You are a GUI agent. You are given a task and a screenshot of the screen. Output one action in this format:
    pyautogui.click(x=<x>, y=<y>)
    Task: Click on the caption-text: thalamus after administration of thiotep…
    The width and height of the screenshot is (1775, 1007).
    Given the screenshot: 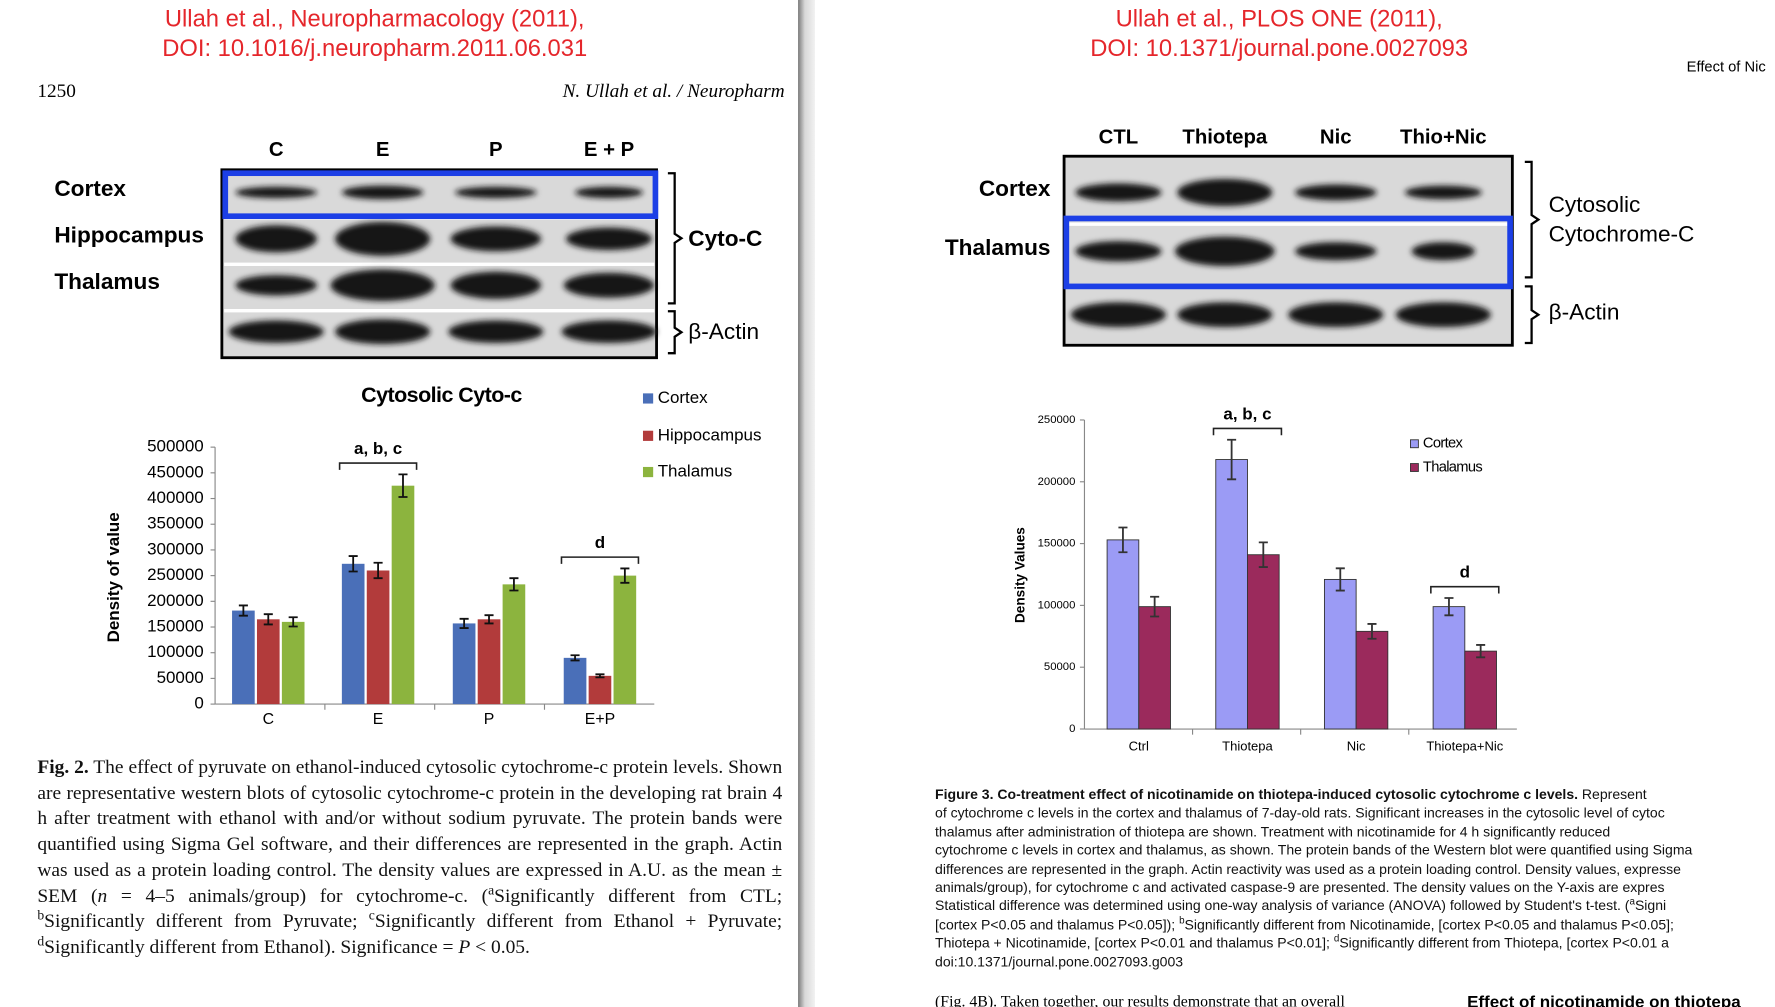 What is the action you would take?
    pyautogui.click(x=1273, y=831)
    